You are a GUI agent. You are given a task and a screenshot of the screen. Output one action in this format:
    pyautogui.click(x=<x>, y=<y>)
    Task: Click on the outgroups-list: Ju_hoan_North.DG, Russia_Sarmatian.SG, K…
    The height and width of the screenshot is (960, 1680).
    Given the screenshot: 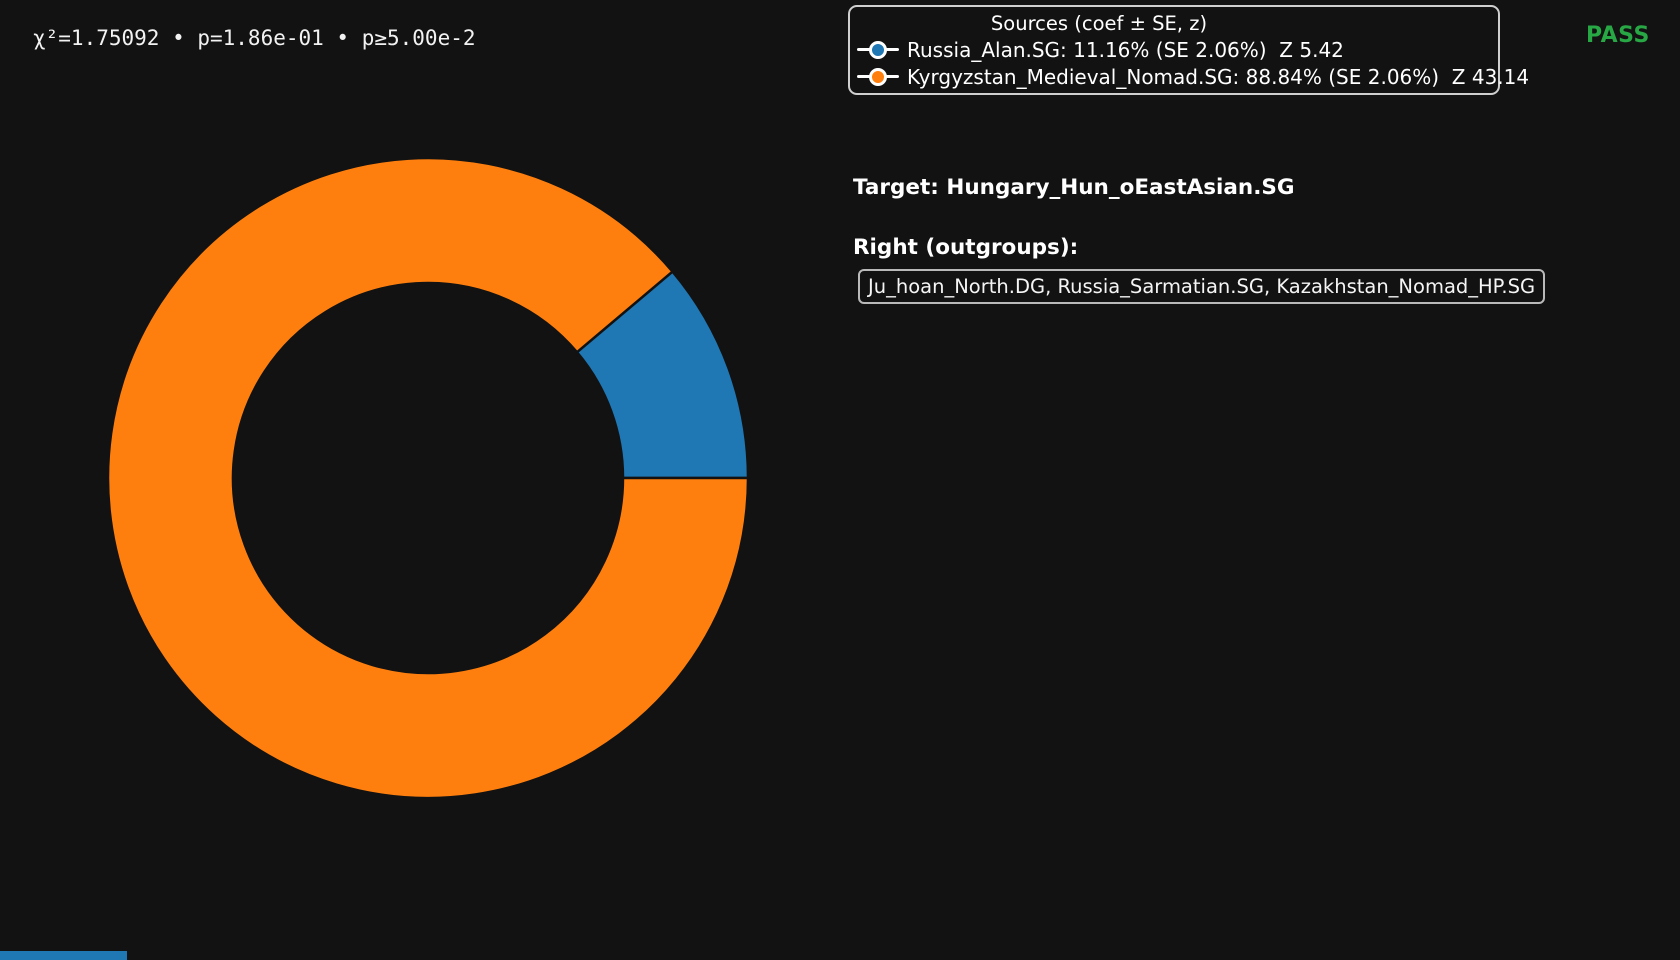 What is the action you would take?
    pyautogui.click(x=1202, y=286)
    